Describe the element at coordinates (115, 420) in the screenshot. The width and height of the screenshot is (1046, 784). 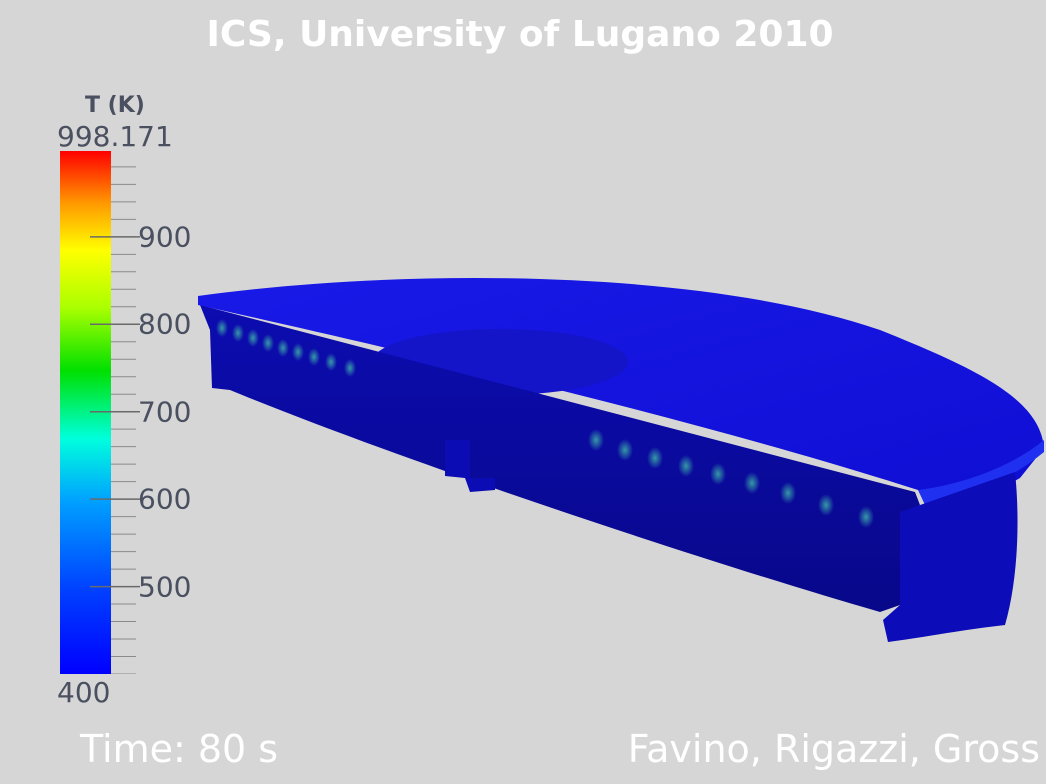
I see `colorbar-ticks` at that location.